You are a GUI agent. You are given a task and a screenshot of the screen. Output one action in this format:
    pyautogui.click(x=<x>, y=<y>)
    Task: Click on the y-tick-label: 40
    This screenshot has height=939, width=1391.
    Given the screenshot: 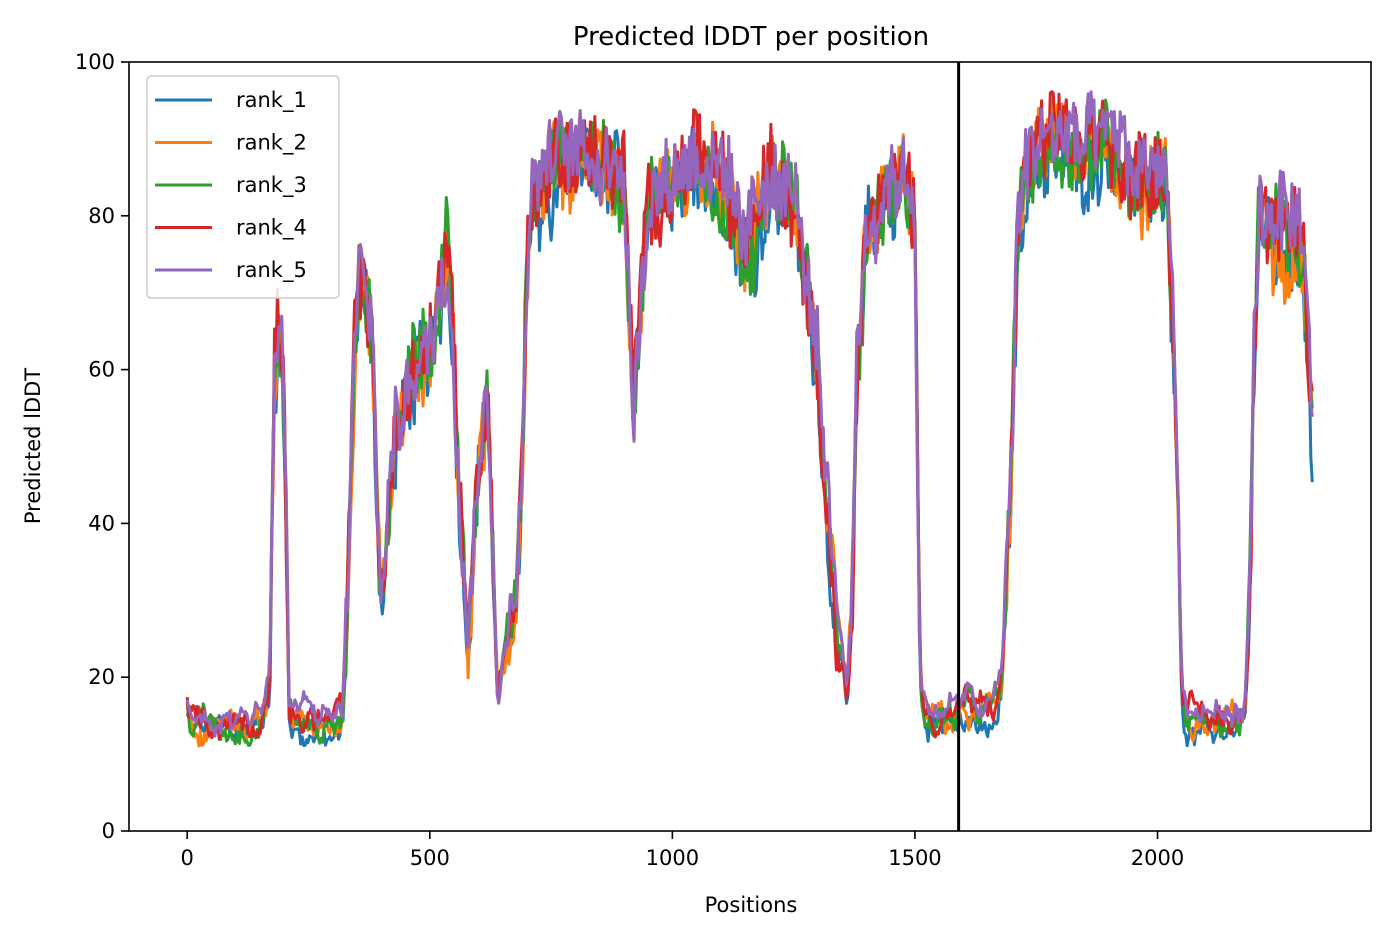 What is the action you would take?
    pyautogui.click(x=101, y=523)
    